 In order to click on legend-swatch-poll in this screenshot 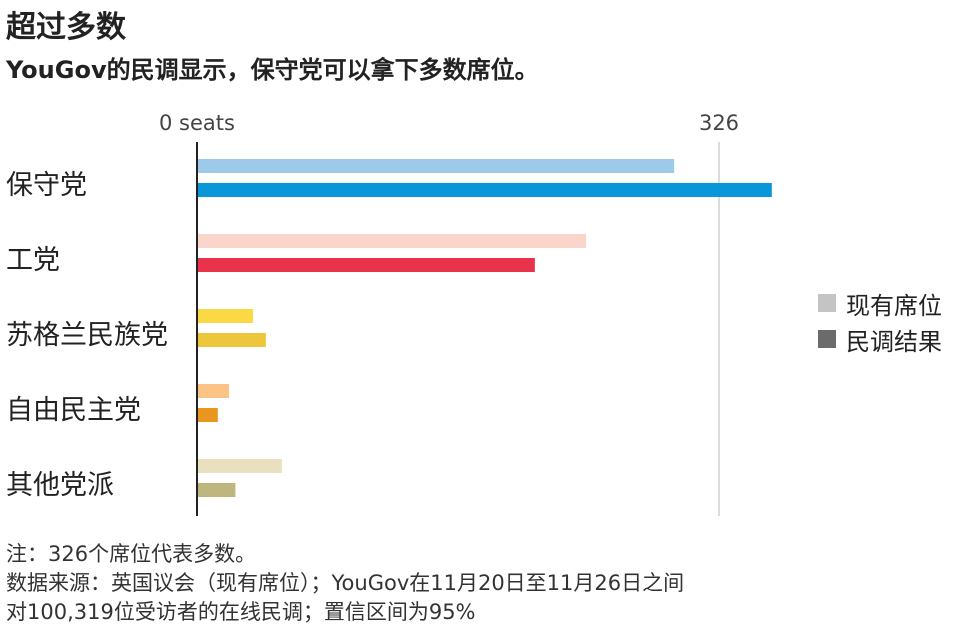, I will do `click(827, 339)`.